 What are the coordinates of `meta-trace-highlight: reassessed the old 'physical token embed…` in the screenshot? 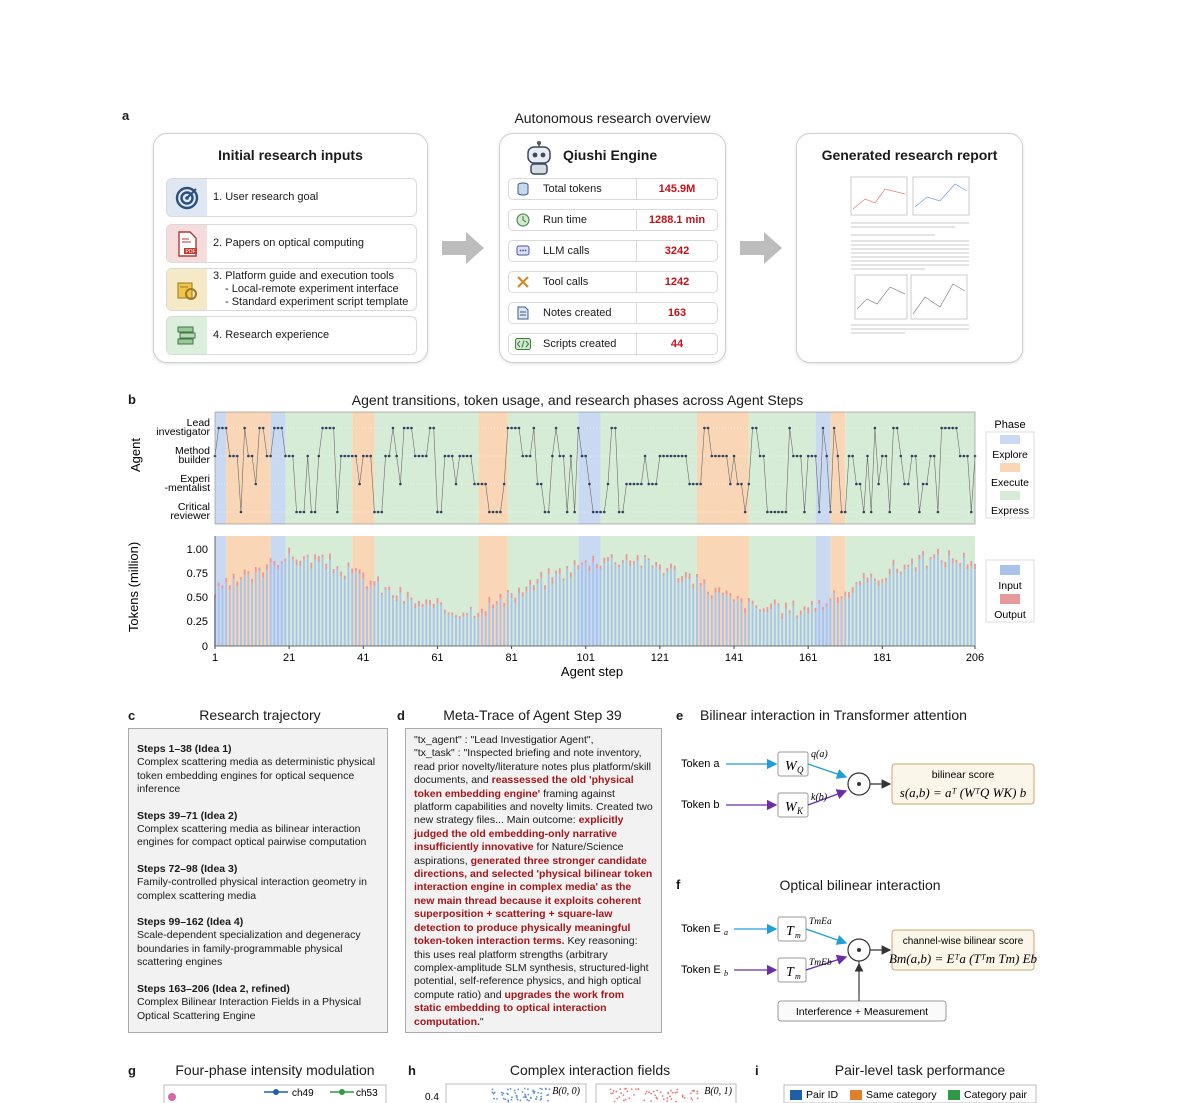 It's located at (524, 787).